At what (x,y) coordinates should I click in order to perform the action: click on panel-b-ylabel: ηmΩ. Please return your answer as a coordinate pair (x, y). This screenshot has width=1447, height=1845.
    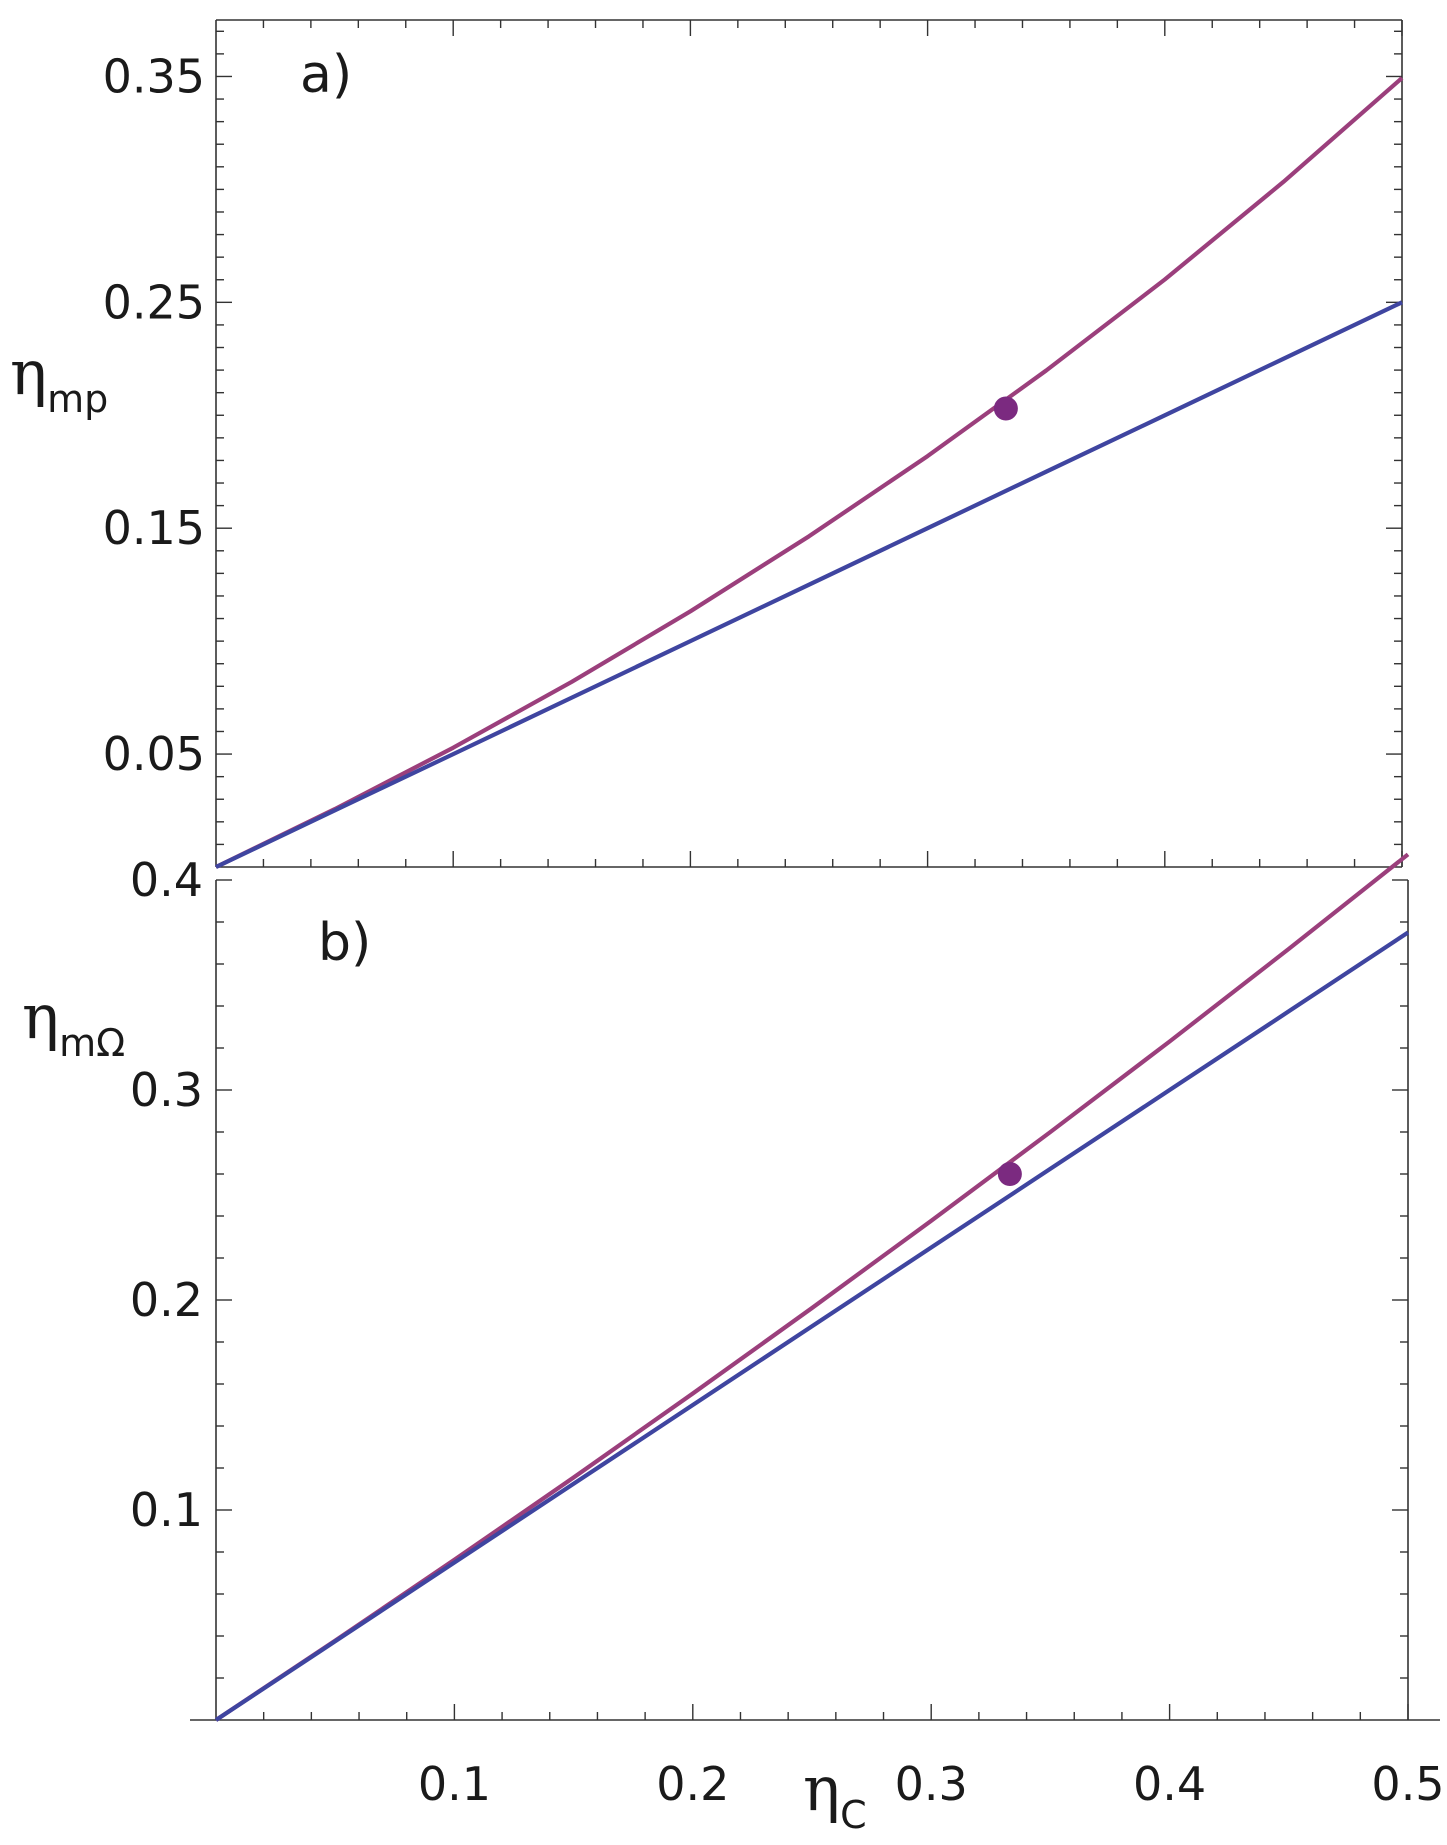
    Looking at the image, I should click on (73, 1022).